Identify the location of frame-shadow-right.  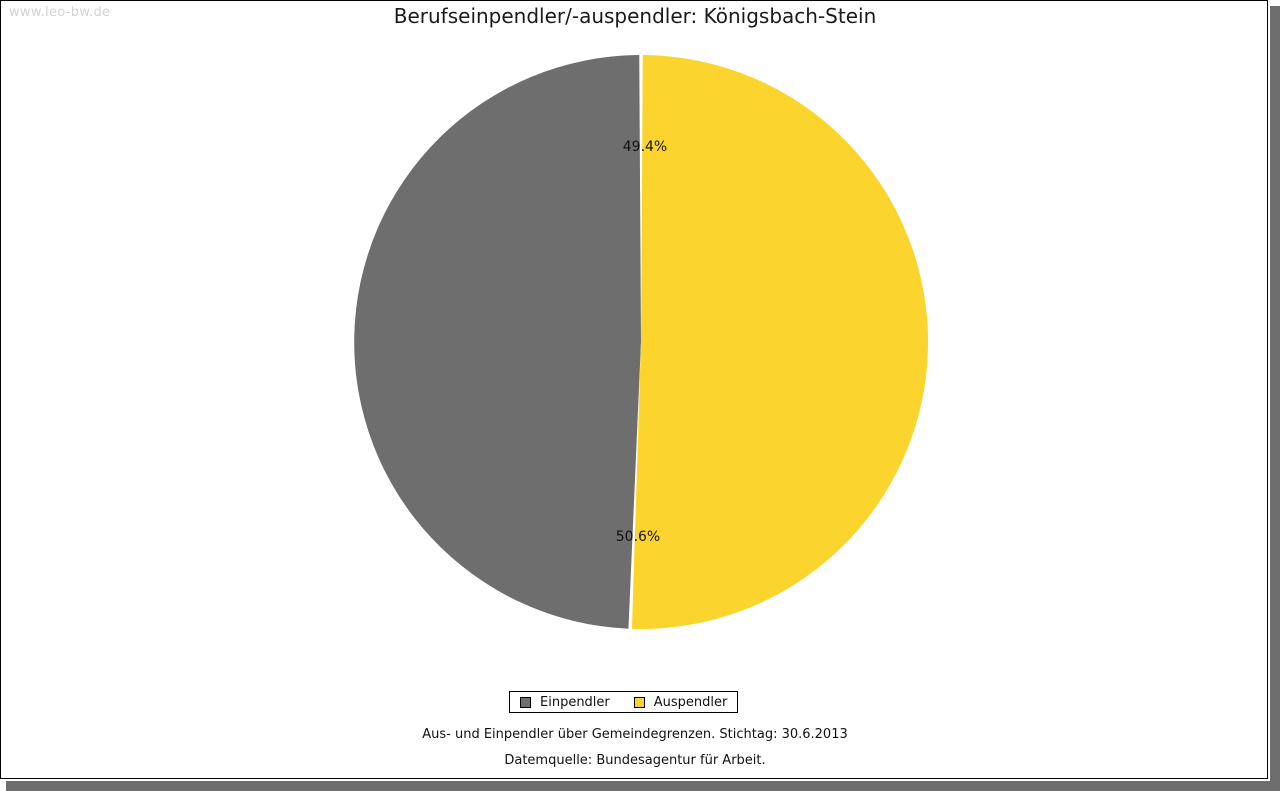
(1275, 398).